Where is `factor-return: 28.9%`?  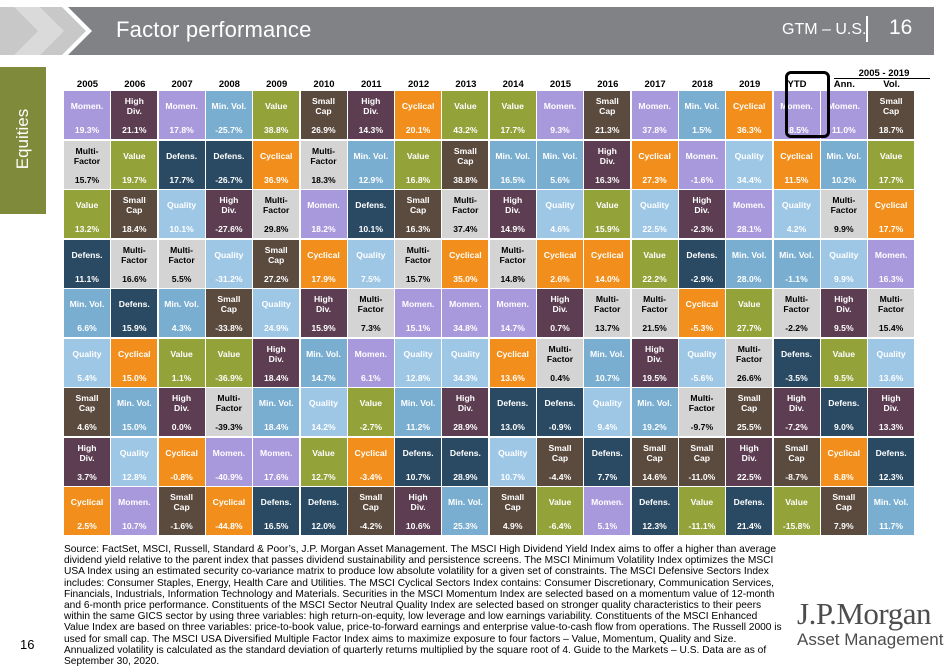 factor-return: 28.9% is located at coordinates (465, 427).